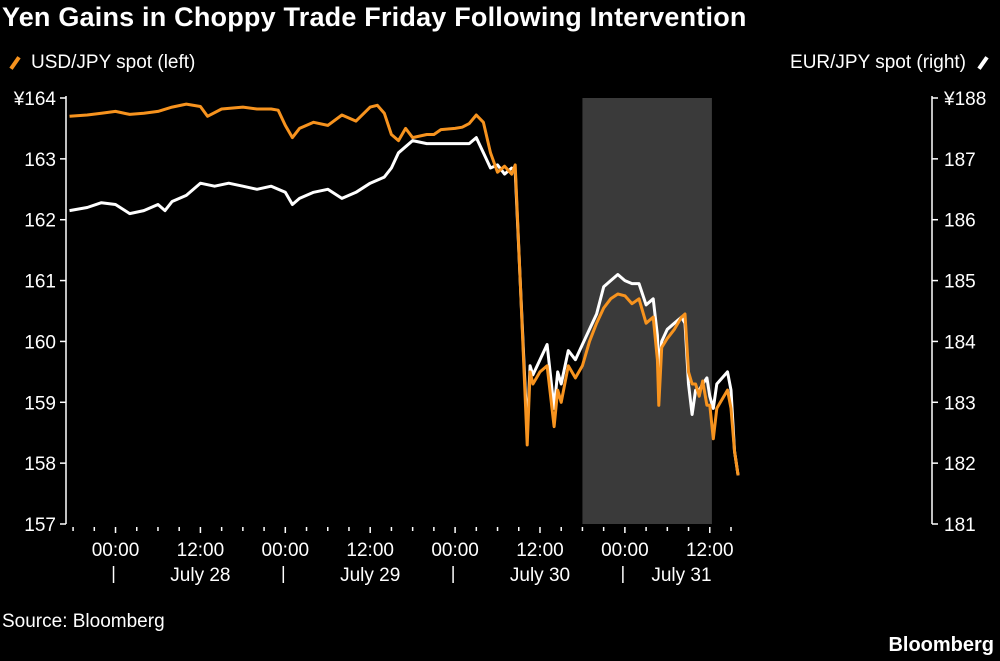 The image size is (1000, 661). Describe the element at coordinates (960, 221) in the screenshot. I see `right-tick-label: 186` at that location.